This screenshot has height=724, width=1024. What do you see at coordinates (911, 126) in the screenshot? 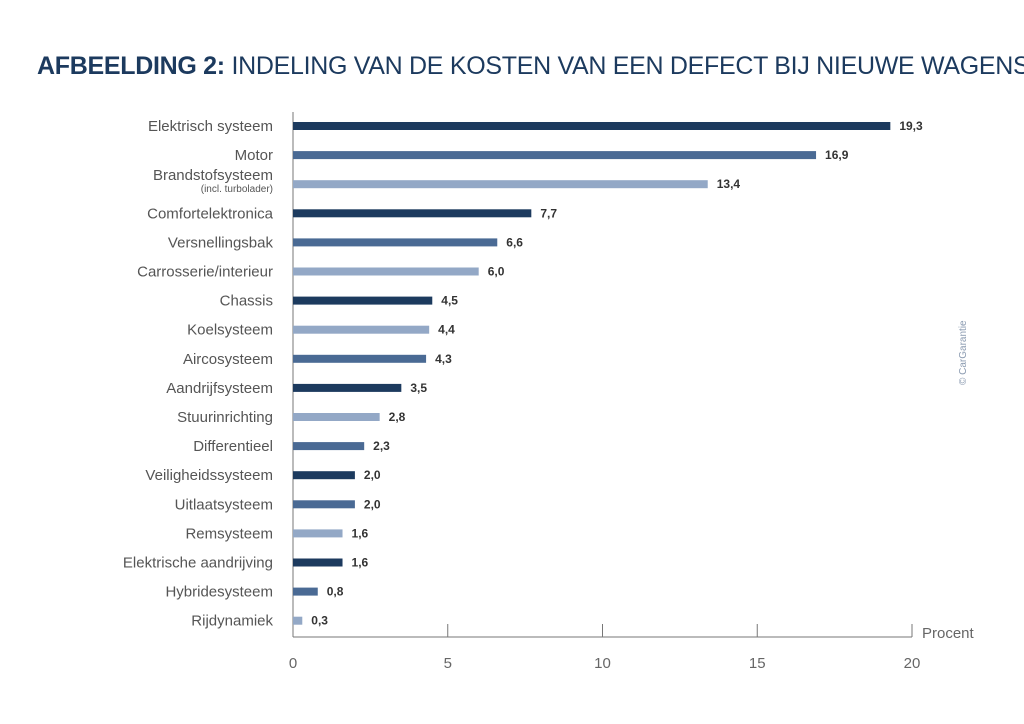
I see `bar-value-label: 19,3` at bounding box center [911, 126].